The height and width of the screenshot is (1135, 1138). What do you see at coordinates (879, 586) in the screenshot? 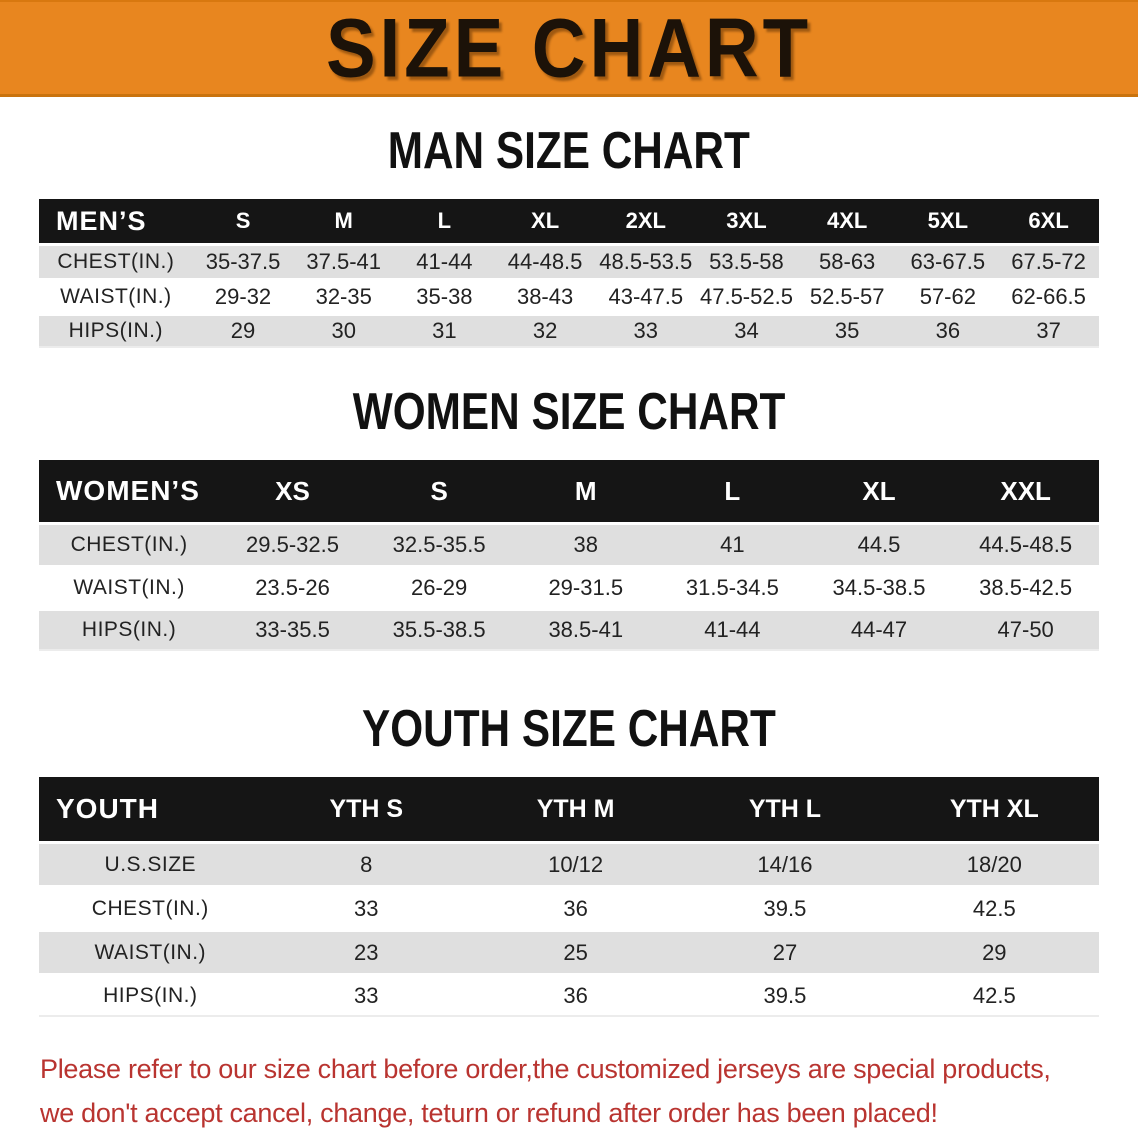
I see `measurement-value: 34.5-38.5` at bounding box center [879, 586].